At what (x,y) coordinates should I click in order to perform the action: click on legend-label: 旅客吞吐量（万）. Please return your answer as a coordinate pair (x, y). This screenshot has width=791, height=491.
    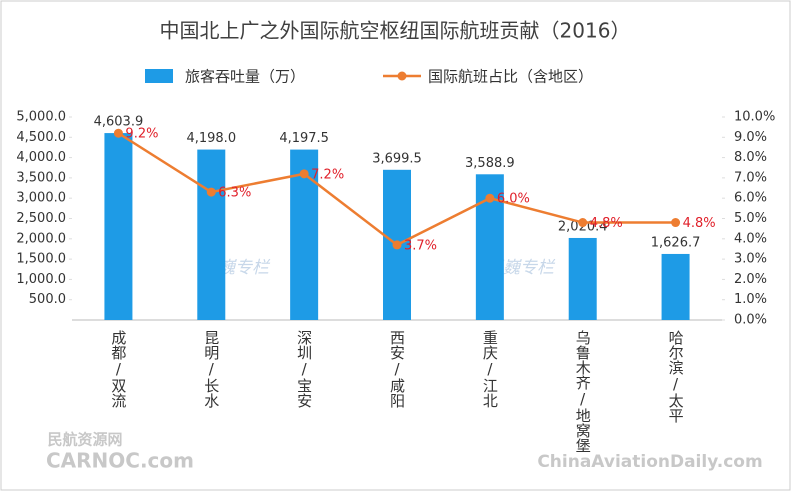
    Looking at the image, I should click on (245, 77).